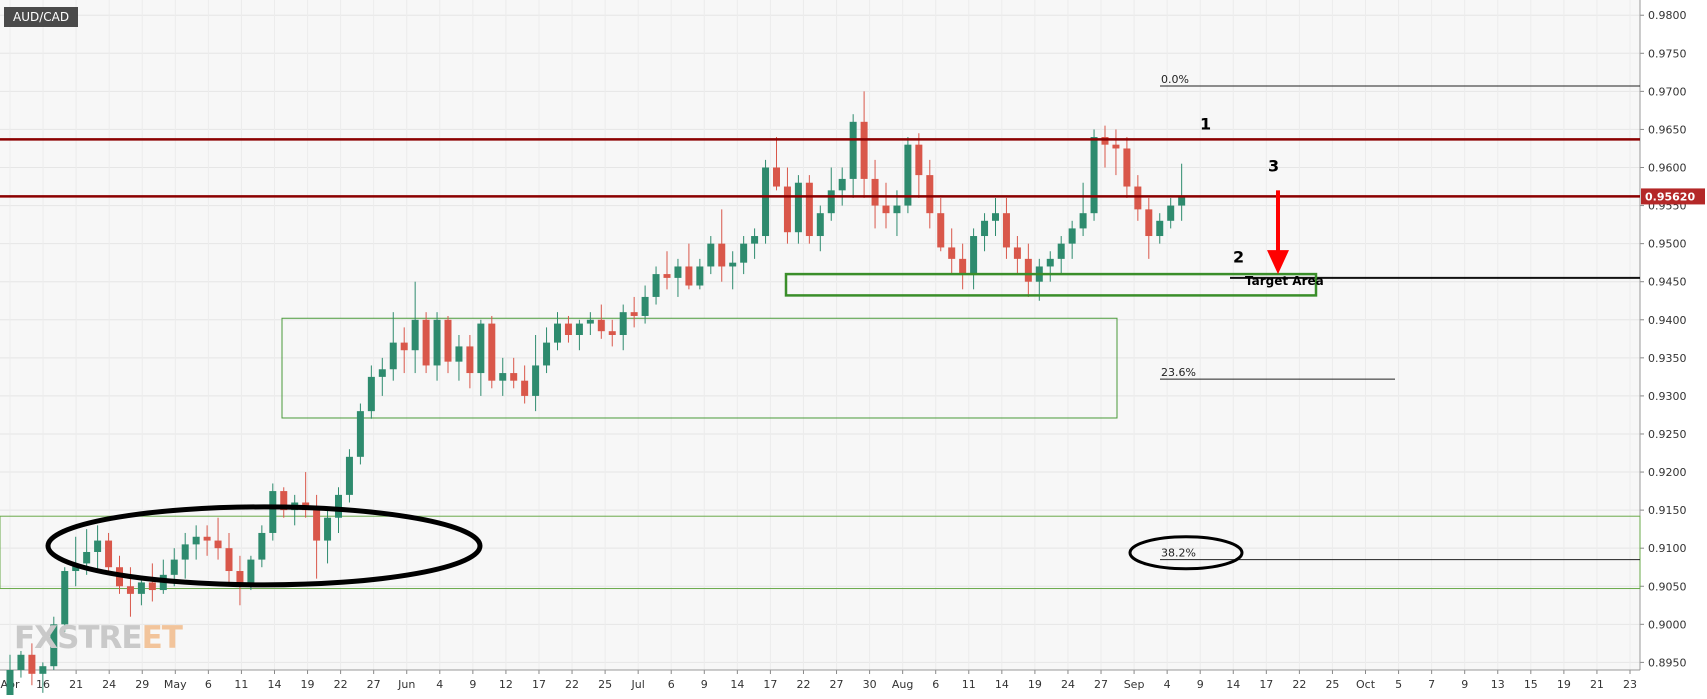 Image resolution: width=1707 pixels, height=699 pixels. What do you see at coordinates (1464, 684) in the screenshot?
I see `x-tick-label: 9` at bounding box center [1464, 684].